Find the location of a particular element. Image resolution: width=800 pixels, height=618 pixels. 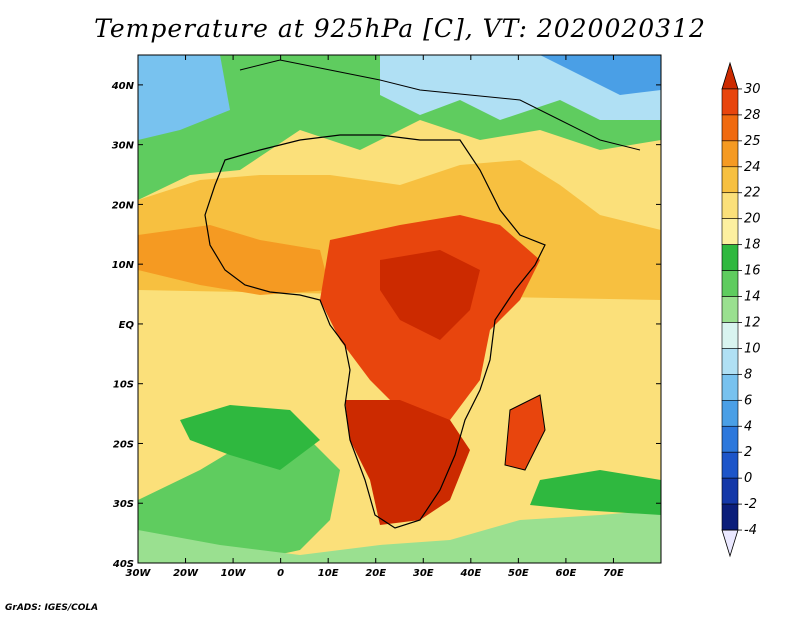

field-madagascar is located at coordinates (525, 432).